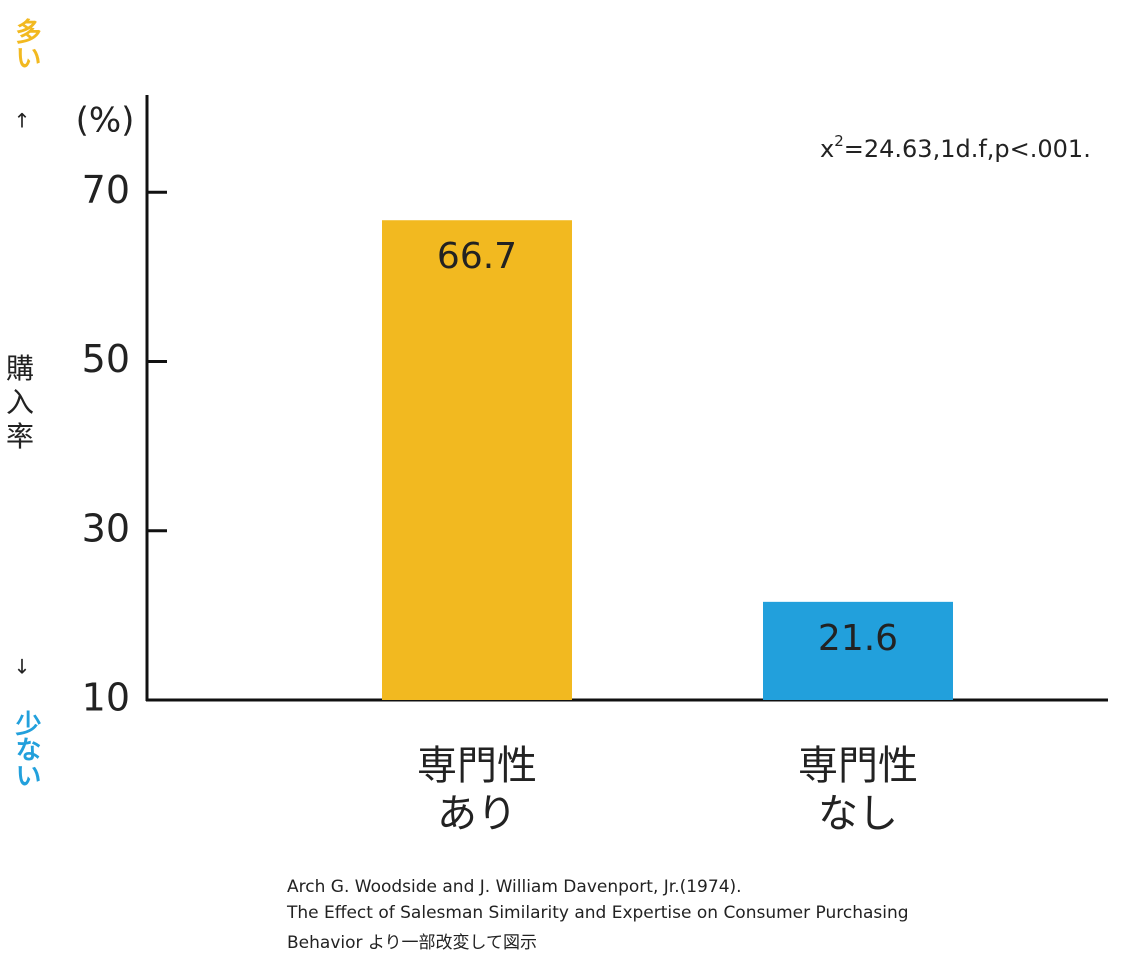 This screenshot has width=1141, height=953. What do you see at coordinates (105, 121) in the screenshot?
I see `unit-label: (%)` at bounding box center [105, 121].